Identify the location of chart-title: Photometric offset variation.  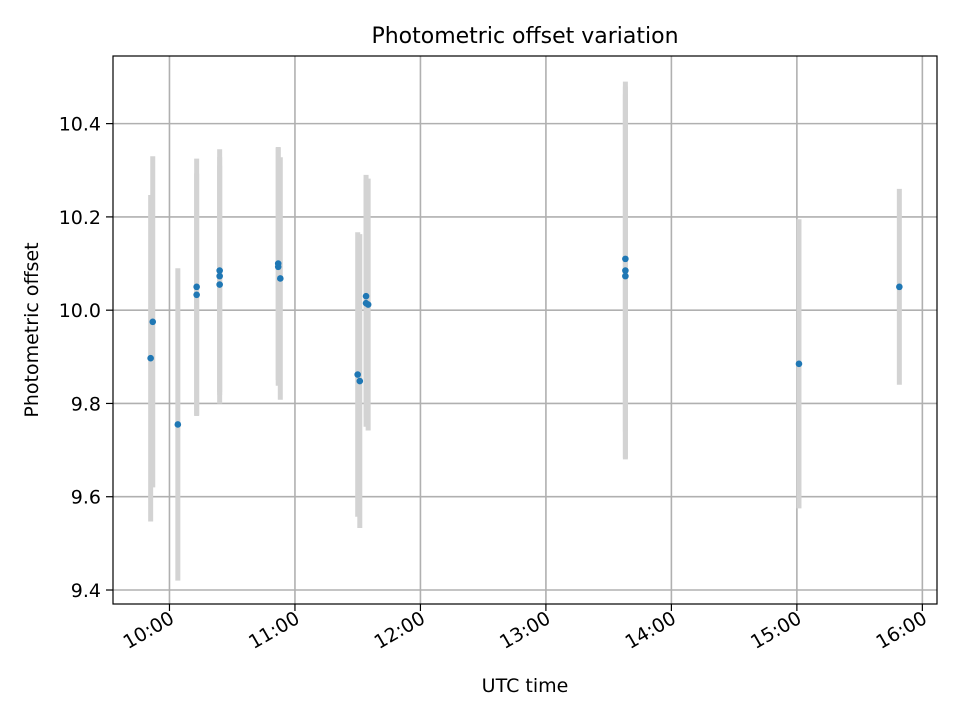
(524, 36).